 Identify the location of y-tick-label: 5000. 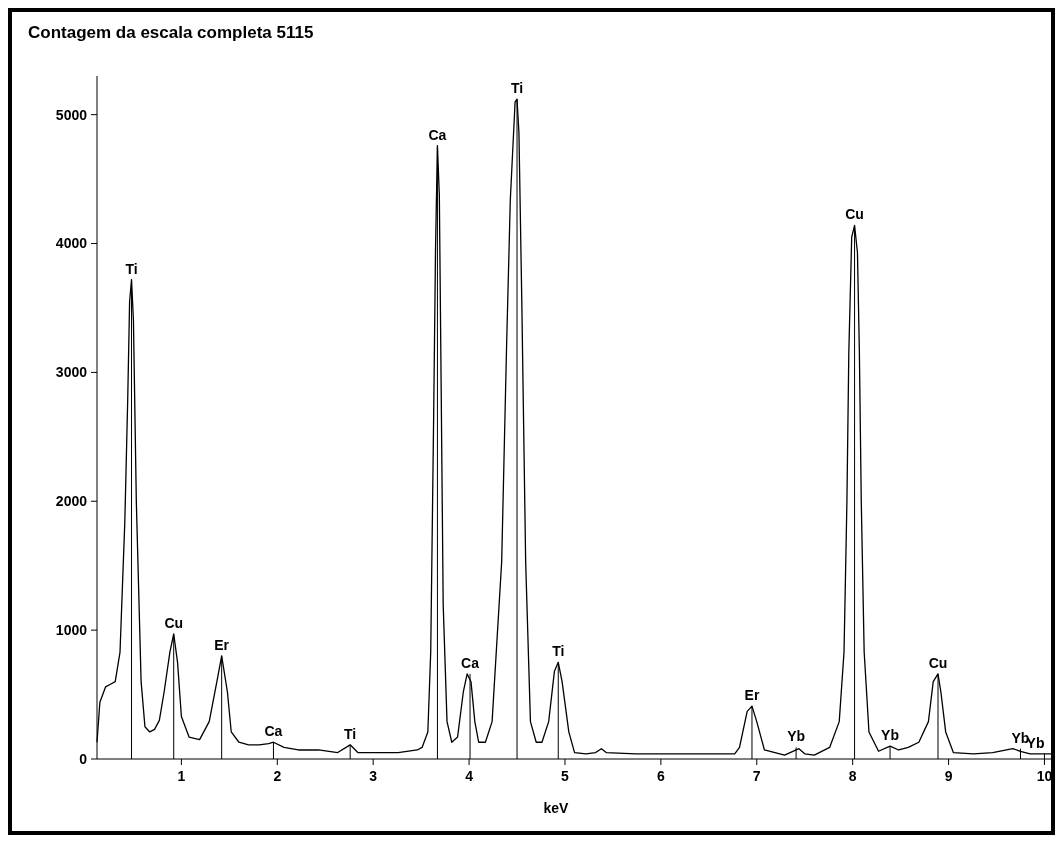
(71, 114).